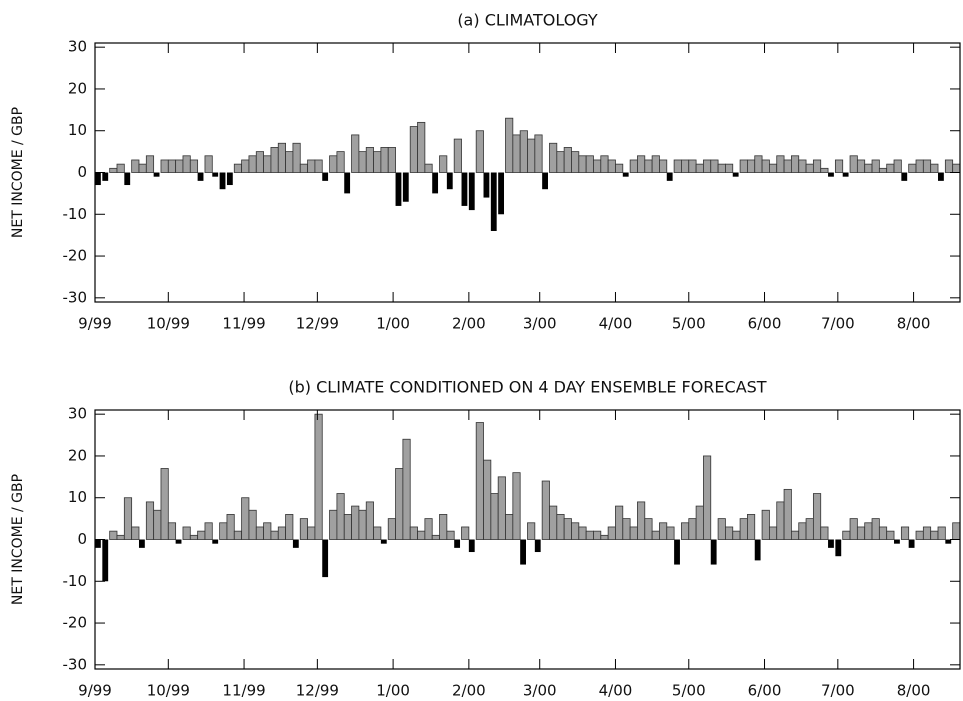 Image resolution: width=963 pixels, height=701 pixels. What do you see at coordinates (18, 539) in the screenshot?
I see `y-axis-label: NET INCOME / GBP` at bounding box center [18, 539].